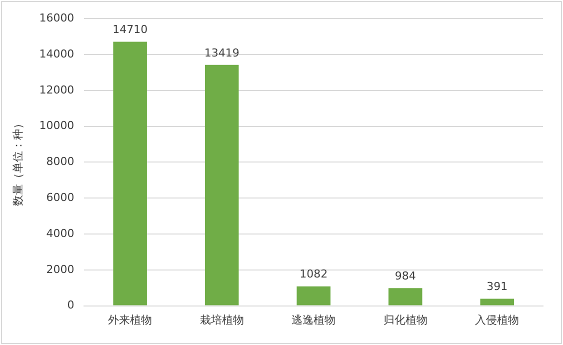  I want to click on y-tick-label: 16000, so click(56, 17).